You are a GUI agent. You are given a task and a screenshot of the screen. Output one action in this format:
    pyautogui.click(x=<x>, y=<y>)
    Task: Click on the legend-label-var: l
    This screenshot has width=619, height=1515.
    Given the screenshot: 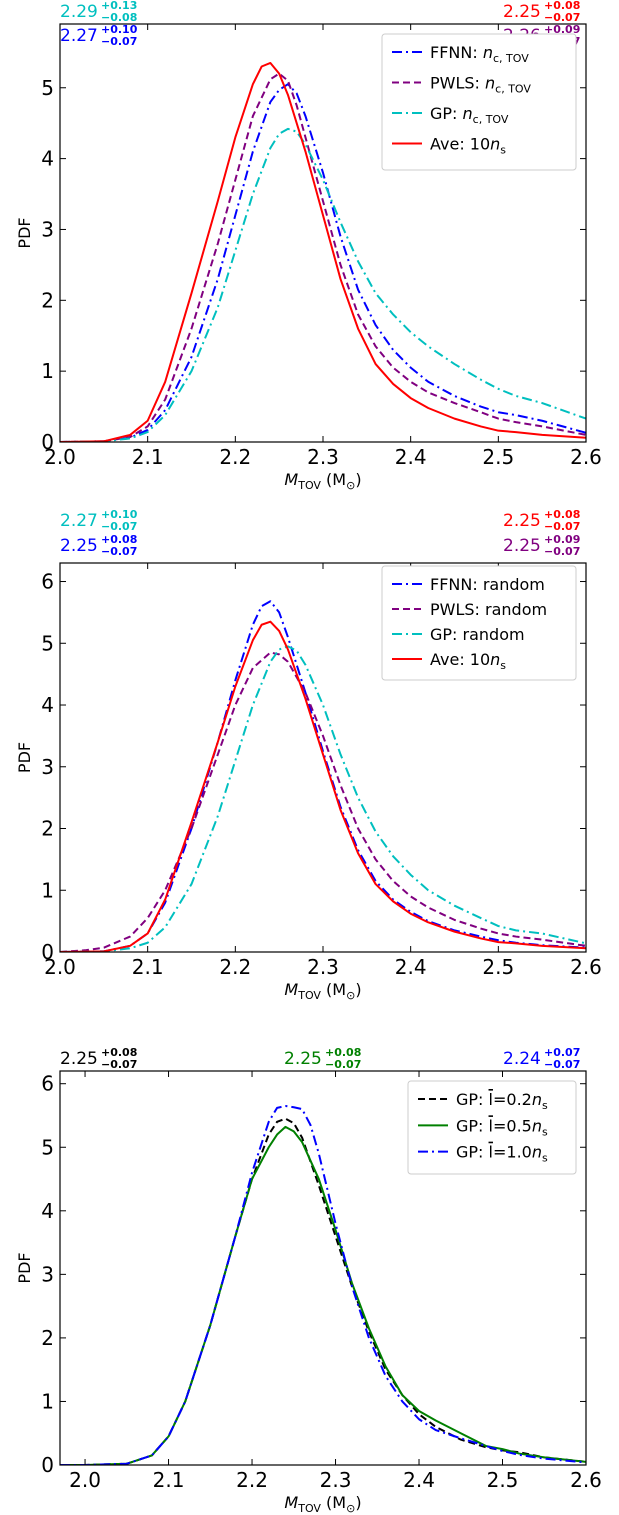 What is the action you would take?
    pyautogui.click(x=491, y=1099)
    